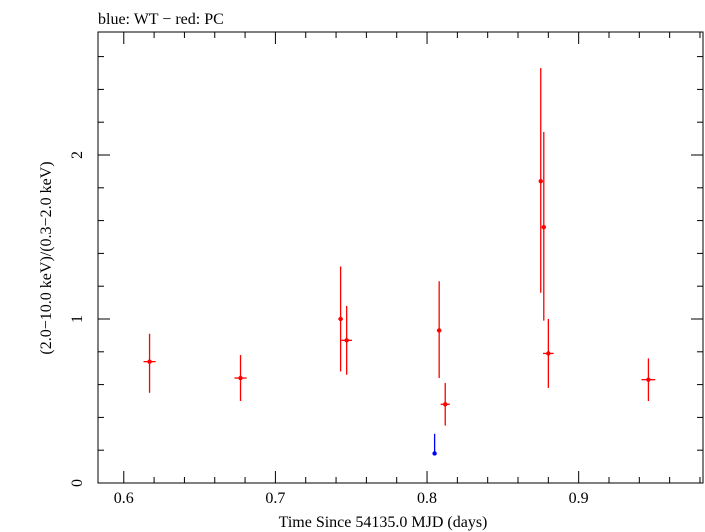 This screenshot has height=532, width=705. I want to click on y-tick-label: 2, so click(77, 155).